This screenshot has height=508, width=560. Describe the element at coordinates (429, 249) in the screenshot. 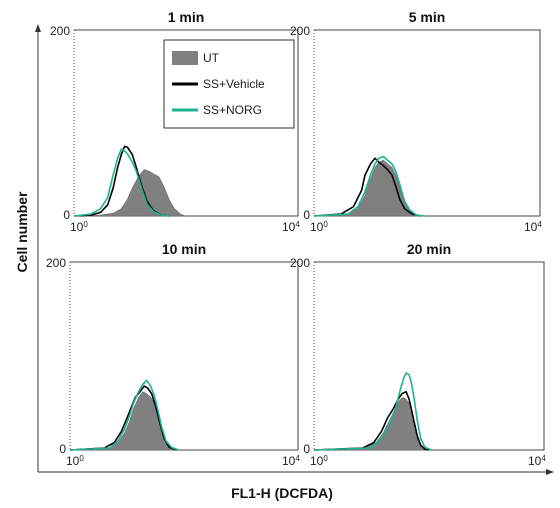

I see `panel-title: 20 min` at that location.